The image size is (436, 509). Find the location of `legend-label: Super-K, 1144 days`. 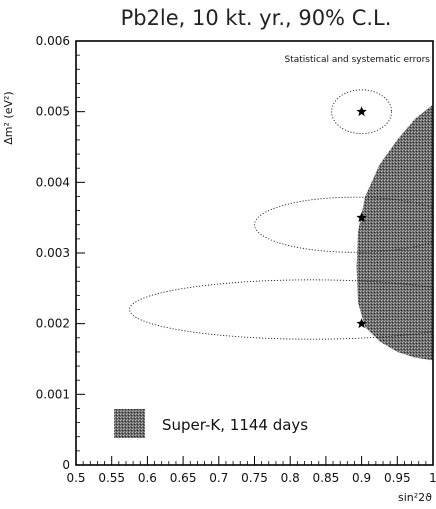

legend-label: Super-K, 1144 days is located at coordinates (235, 425).